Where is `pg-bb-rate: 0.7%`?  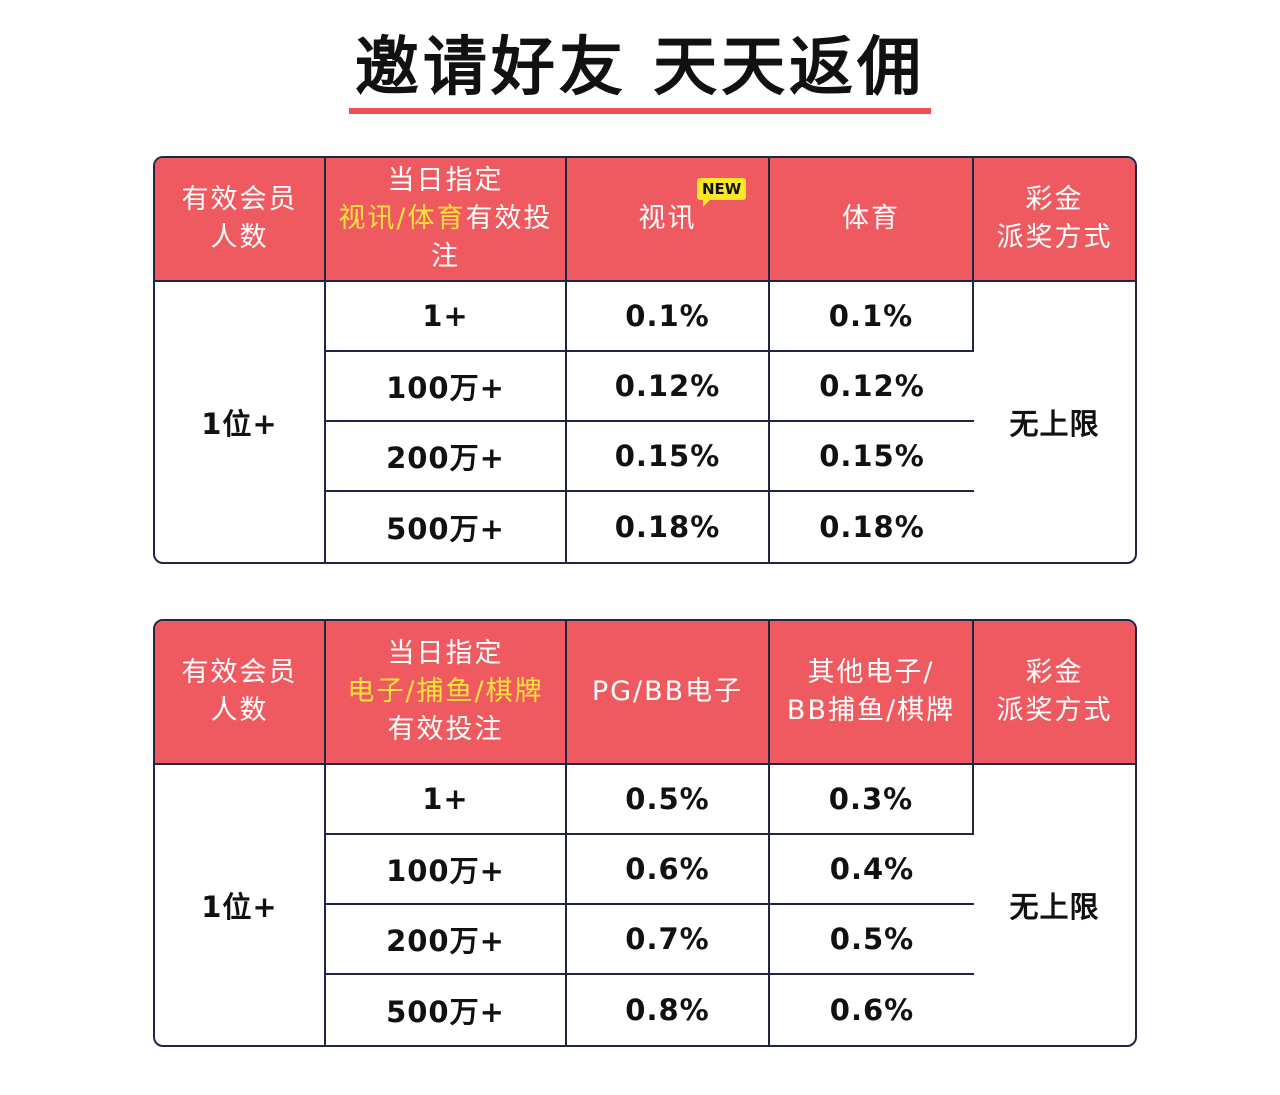 pg-bb-rate: 0.7% is located at coordinates (668, 940).